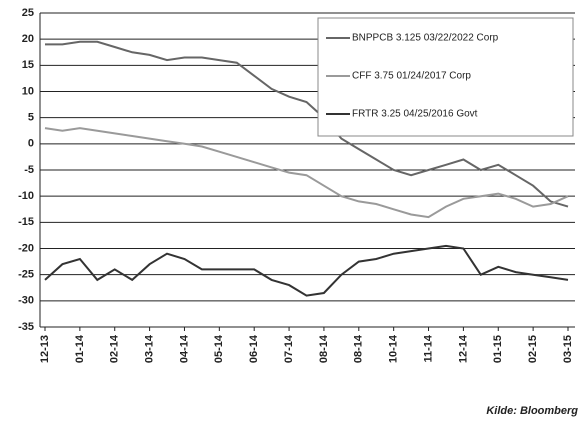 The image size is (584, 421). What do you see at coordinates (26, 275) in the screenshot?
I see `y-tick-label: -25` at bounding box center [26, 275].